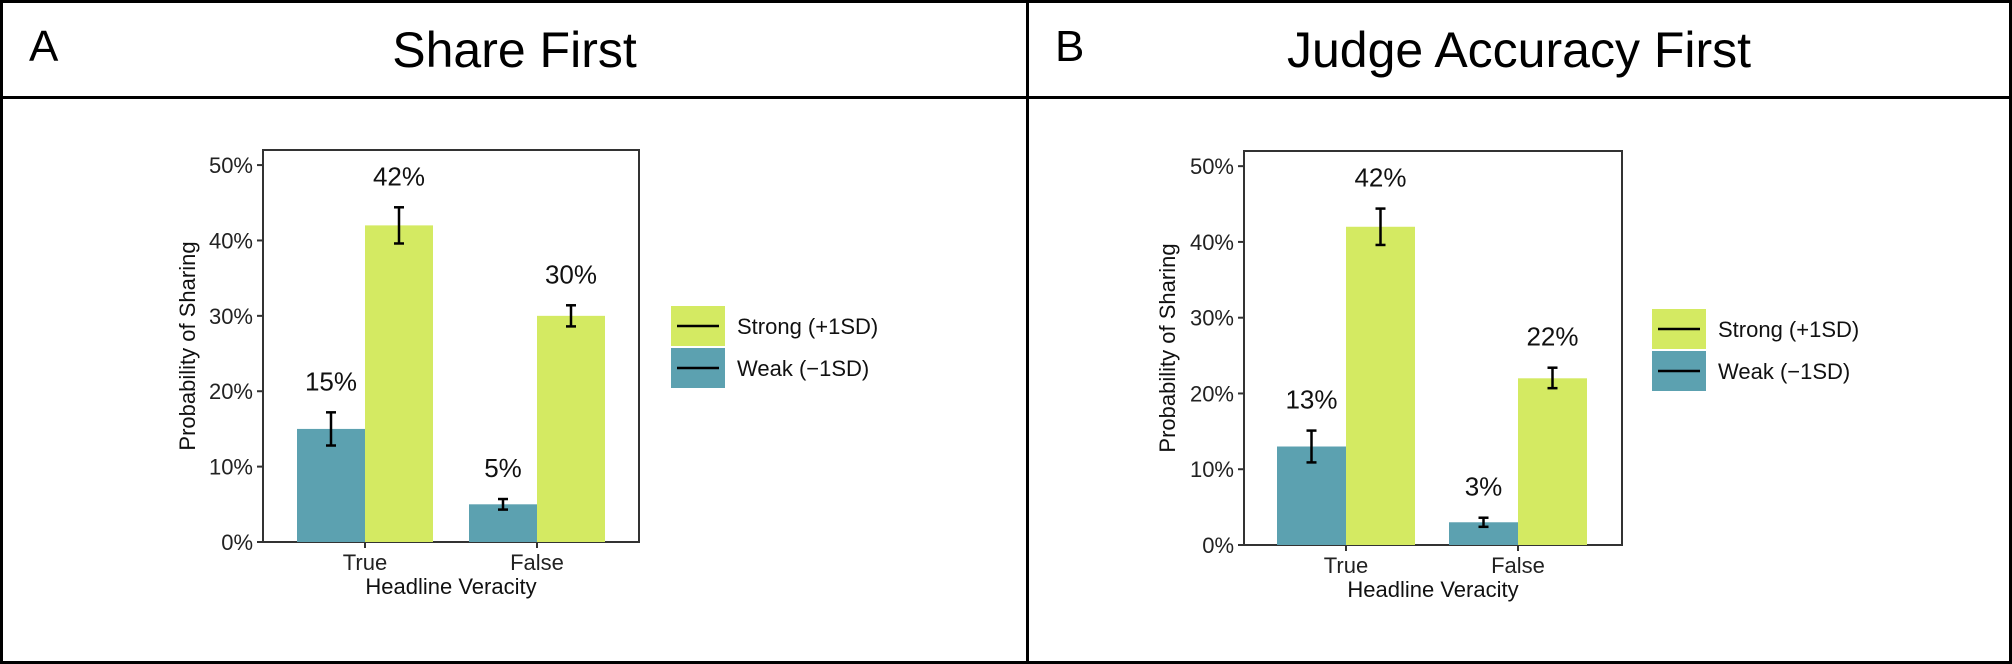  Describe the element at coordinates (365, 562) in the screenshot. I see `a-x-tick-label: True` at that location.